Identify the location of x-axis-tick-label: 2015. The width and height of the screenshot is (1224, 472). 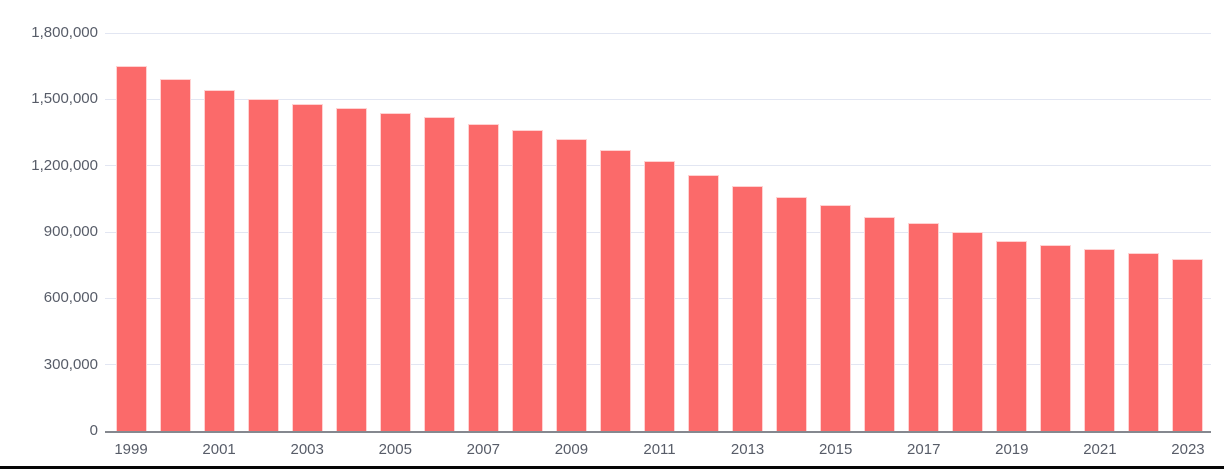
(835, 449).